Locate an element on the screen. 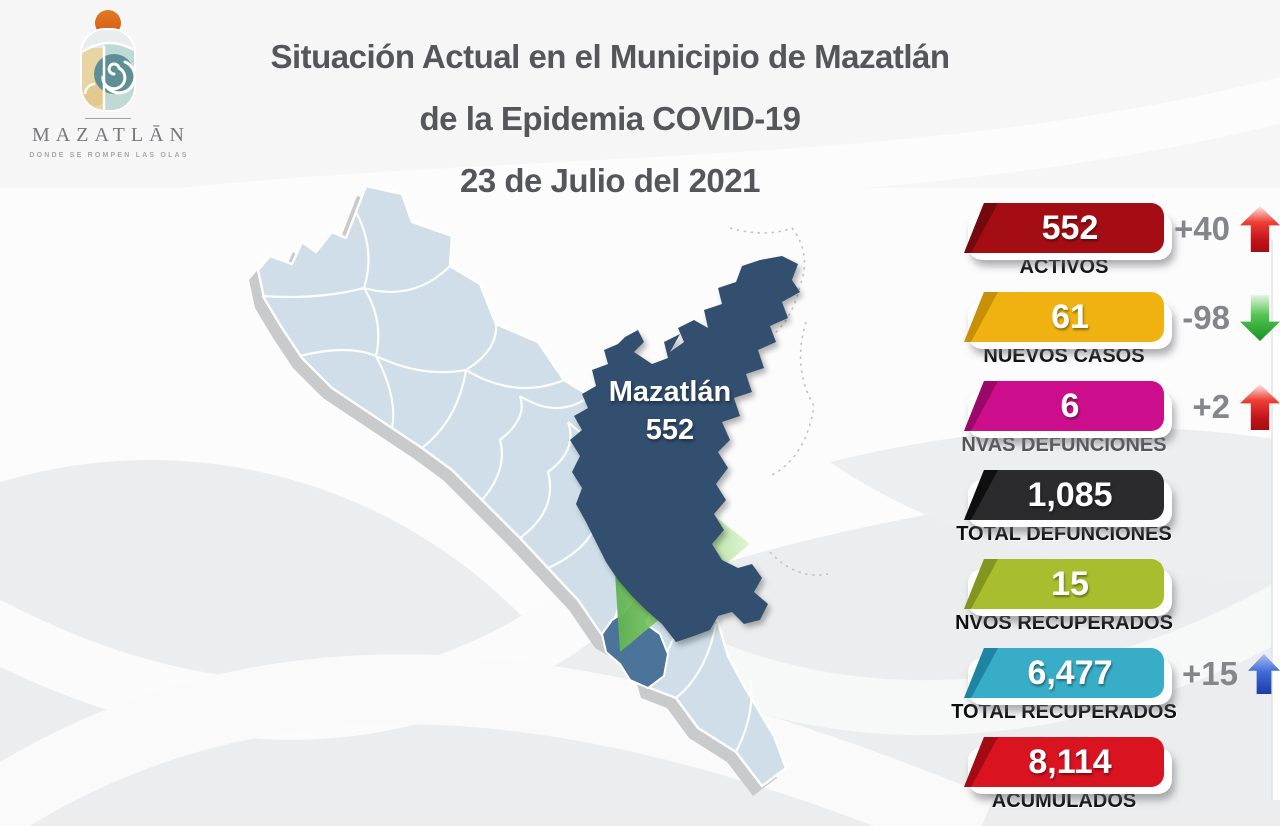 The width and height of the screenshot is (1280, 826). stat-label: TOTAL RECUPERADOS is located at coordinates (1064, 712).